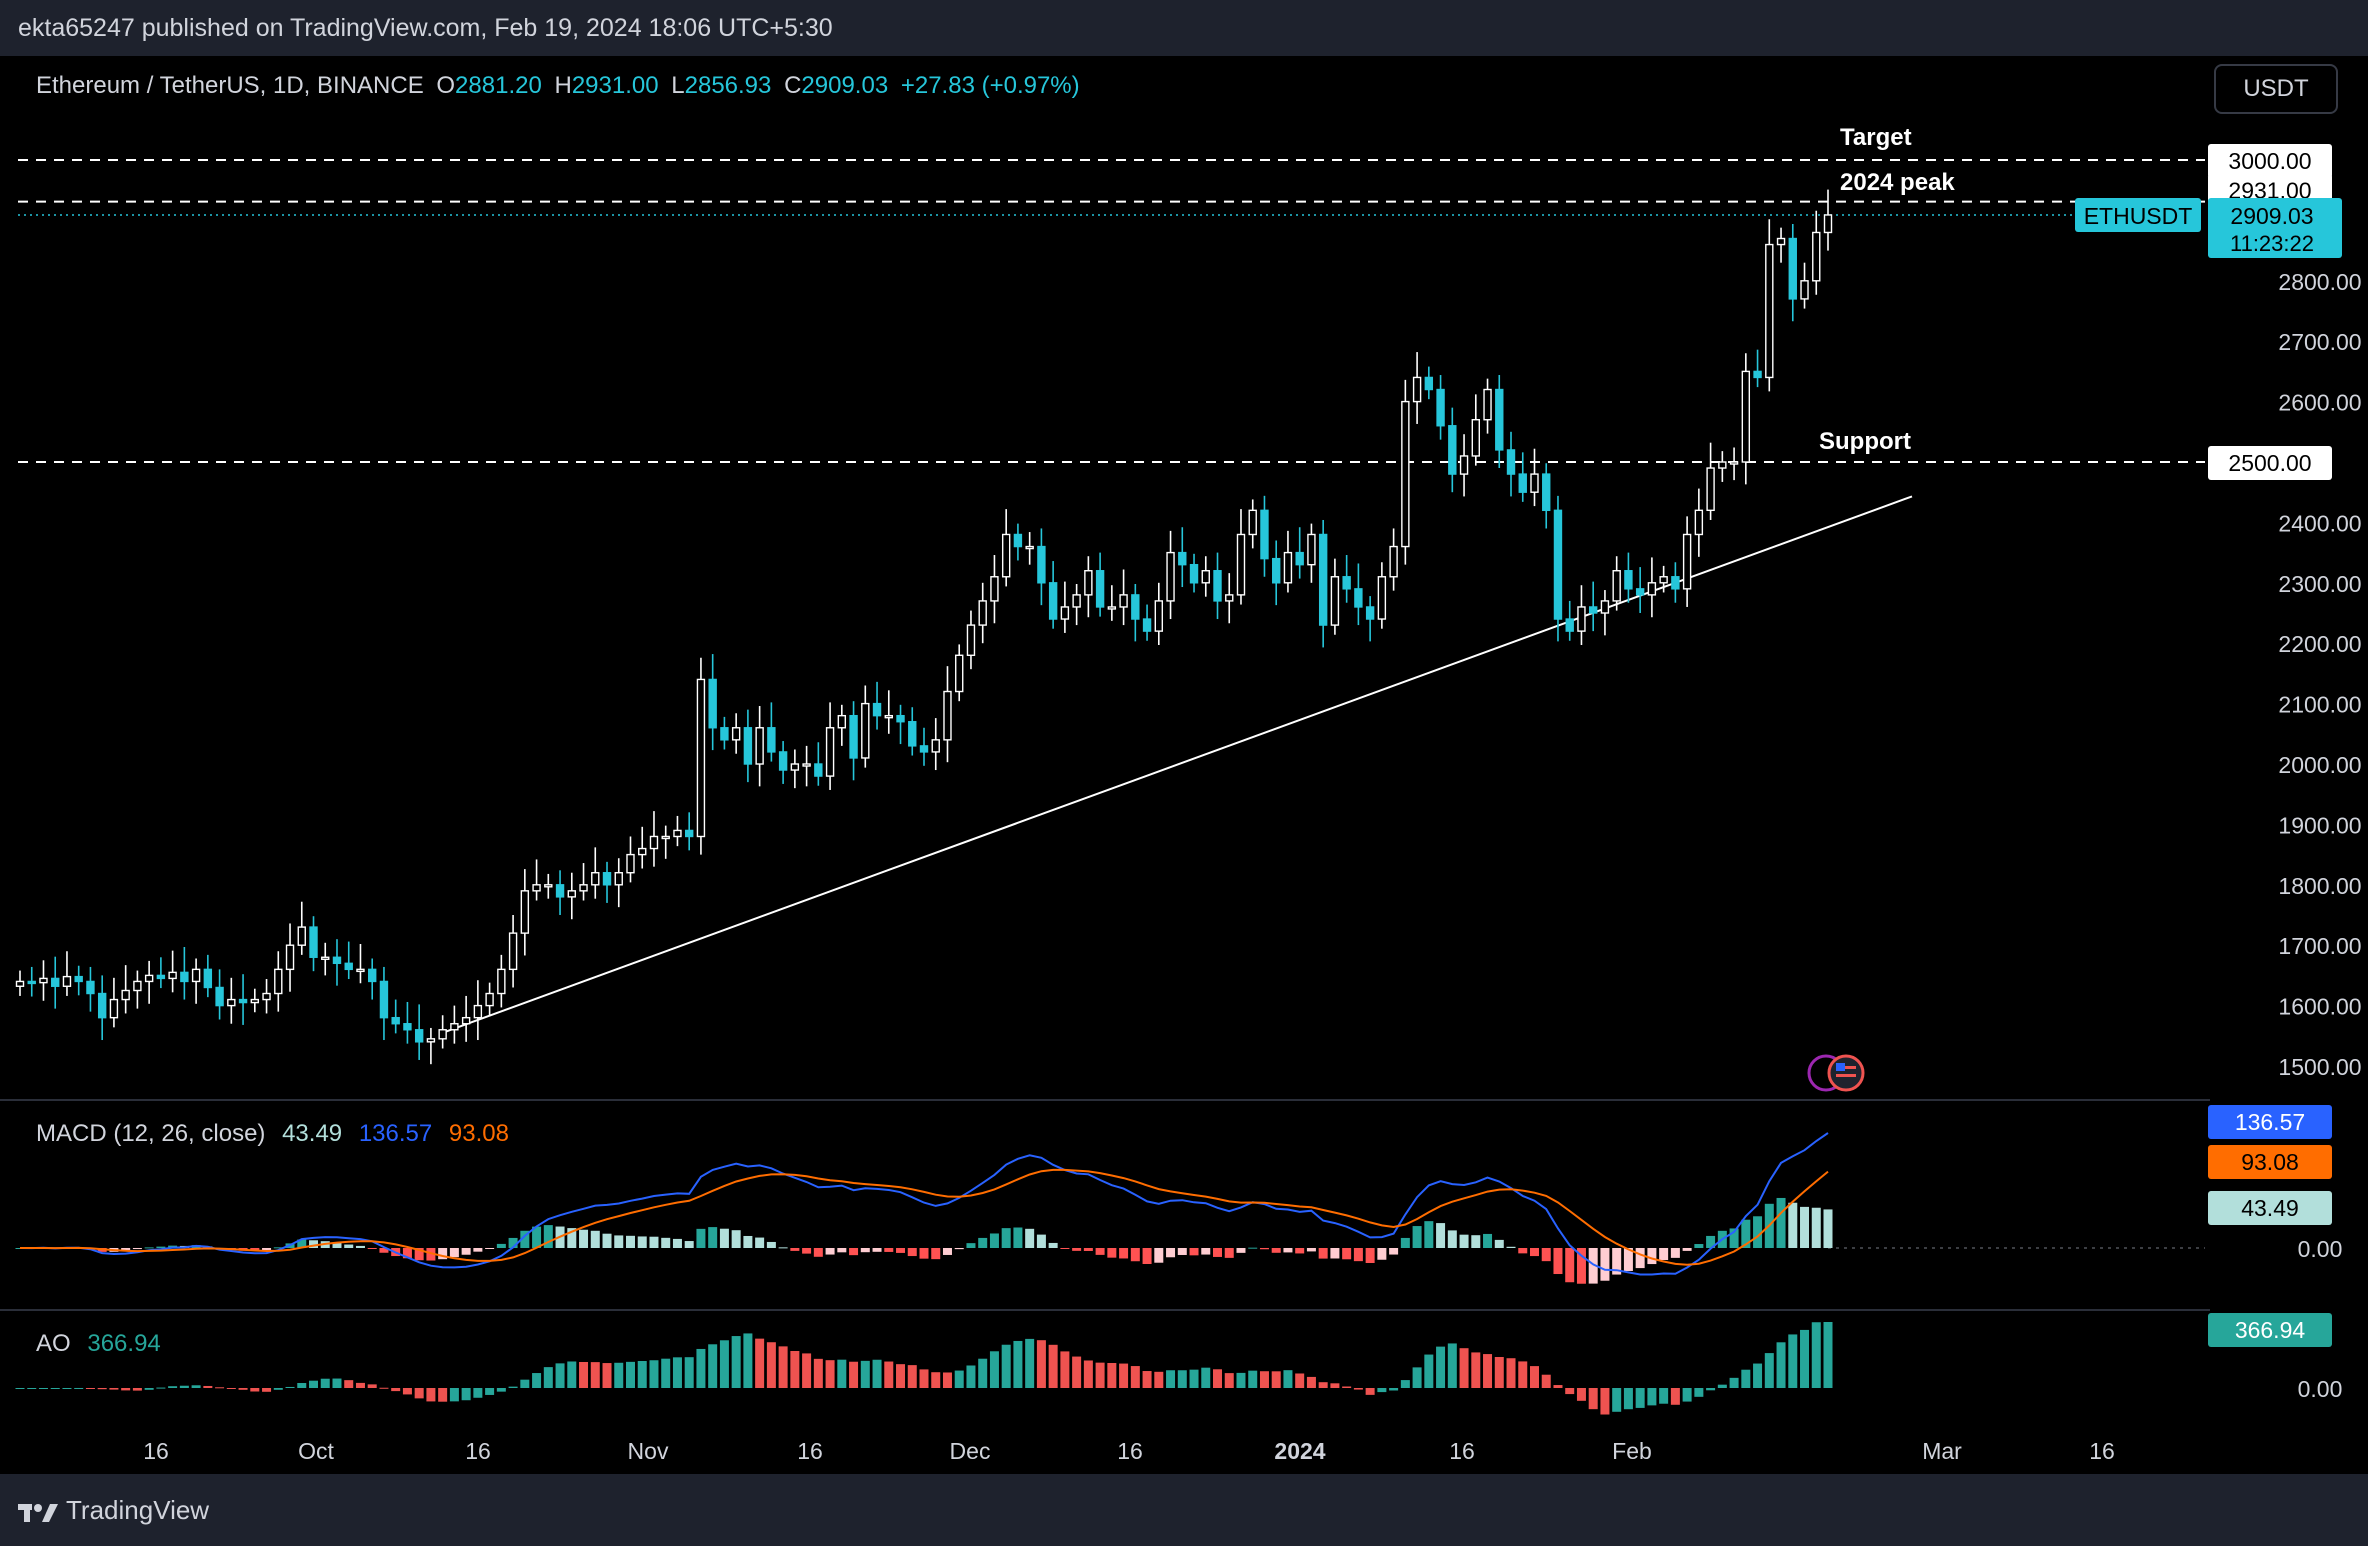 The width and height of the screenshot is (2368, 1546). Describe the element at coordinates (113, 1510) in the screenshot. I see `tradingview-brand: TradingView` at that location.